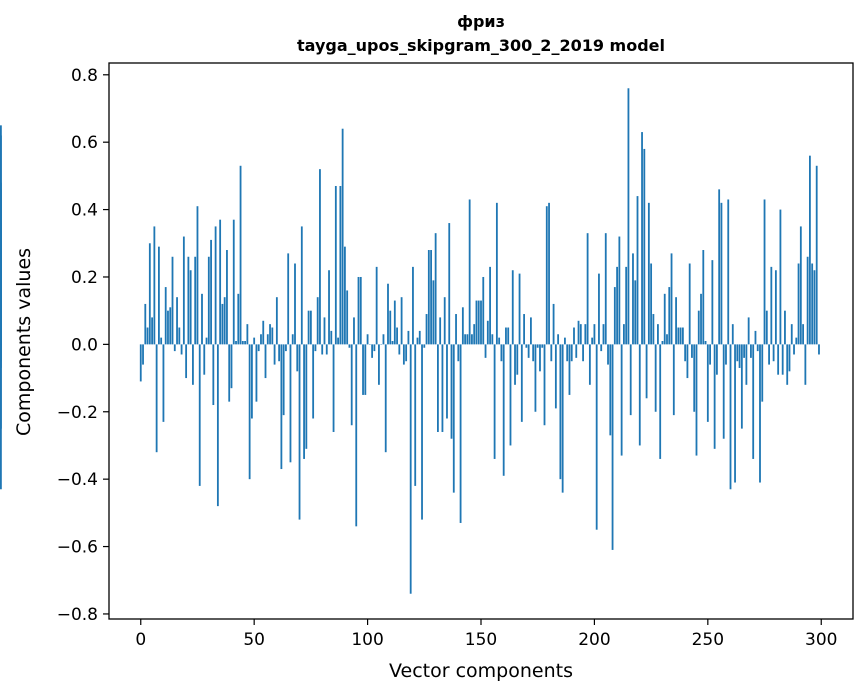  What do you see at coordinates (24, 342) in the screenshot?
I see `y-axis-title: Components values` at bounding box center [24, 342].